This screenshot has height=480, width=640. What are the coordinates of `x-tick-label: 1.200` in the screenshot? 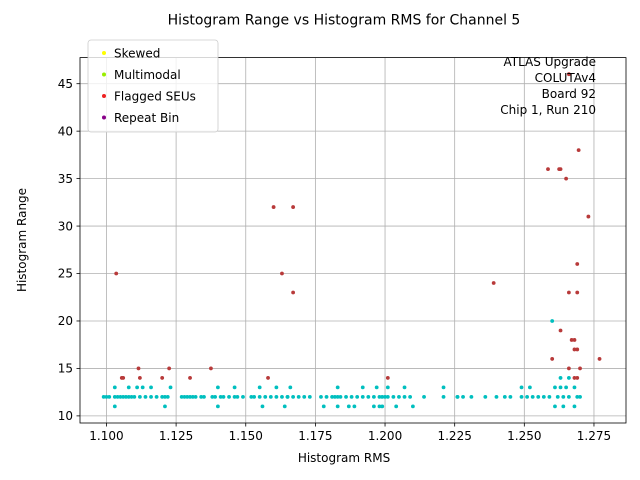 It's located at (385, 436).